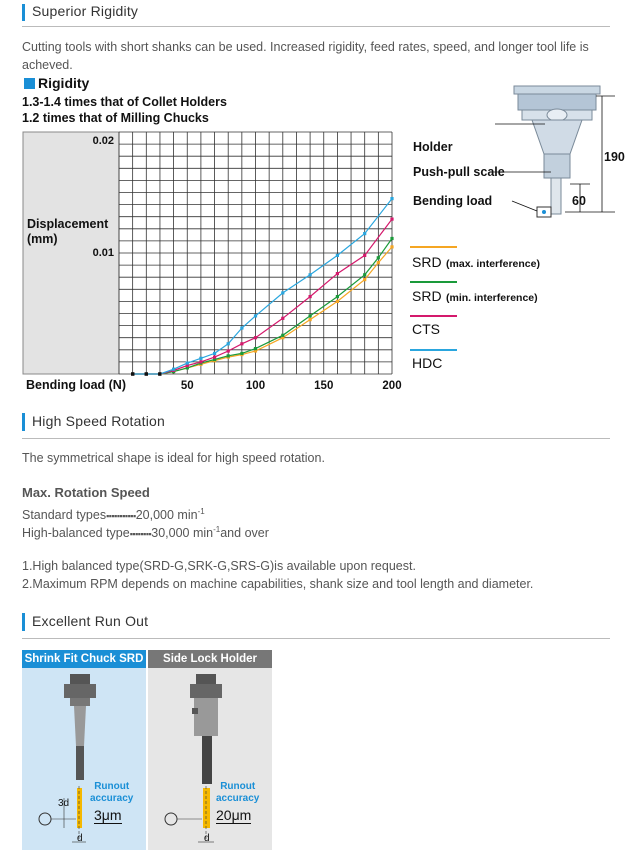  What do you see at coordinates (80, 838) in the screenshot?
I see `diameter-label: d` at bounding box center [80, 838].